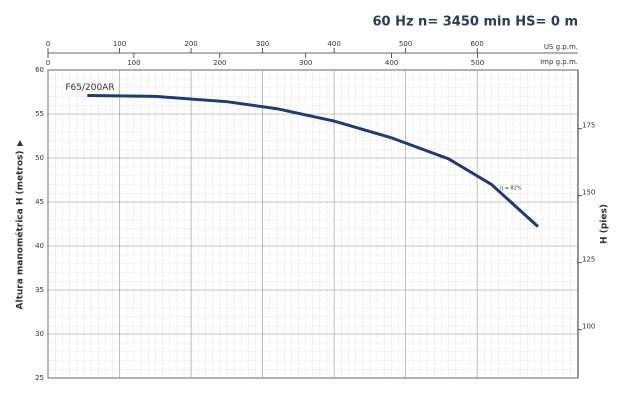 This screenshot has height=400, width=620. What do you see at coordinates (48, 44) in the screenshot?
I see `x-tick-label: 0` at bounding box center [48, 44].